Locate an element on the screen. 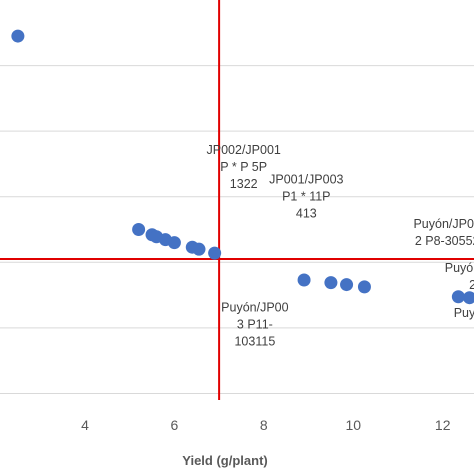 This screenshot has width=474, height=474. annotation-3-line-2: 103115 is located at coordinates (254, 341).